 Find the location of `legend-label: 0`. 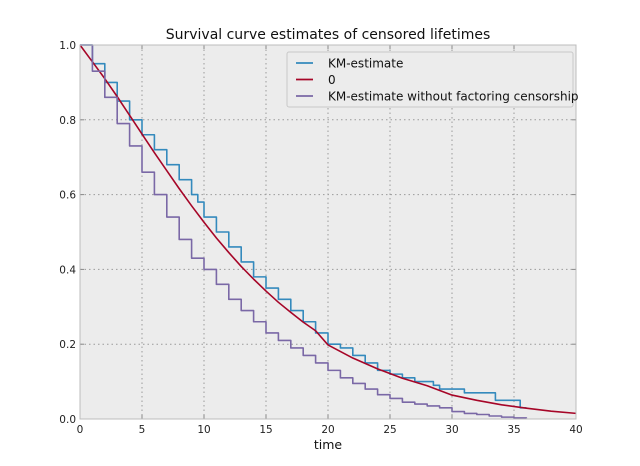

legend-label: 0 is located at coordinates (332, 80).